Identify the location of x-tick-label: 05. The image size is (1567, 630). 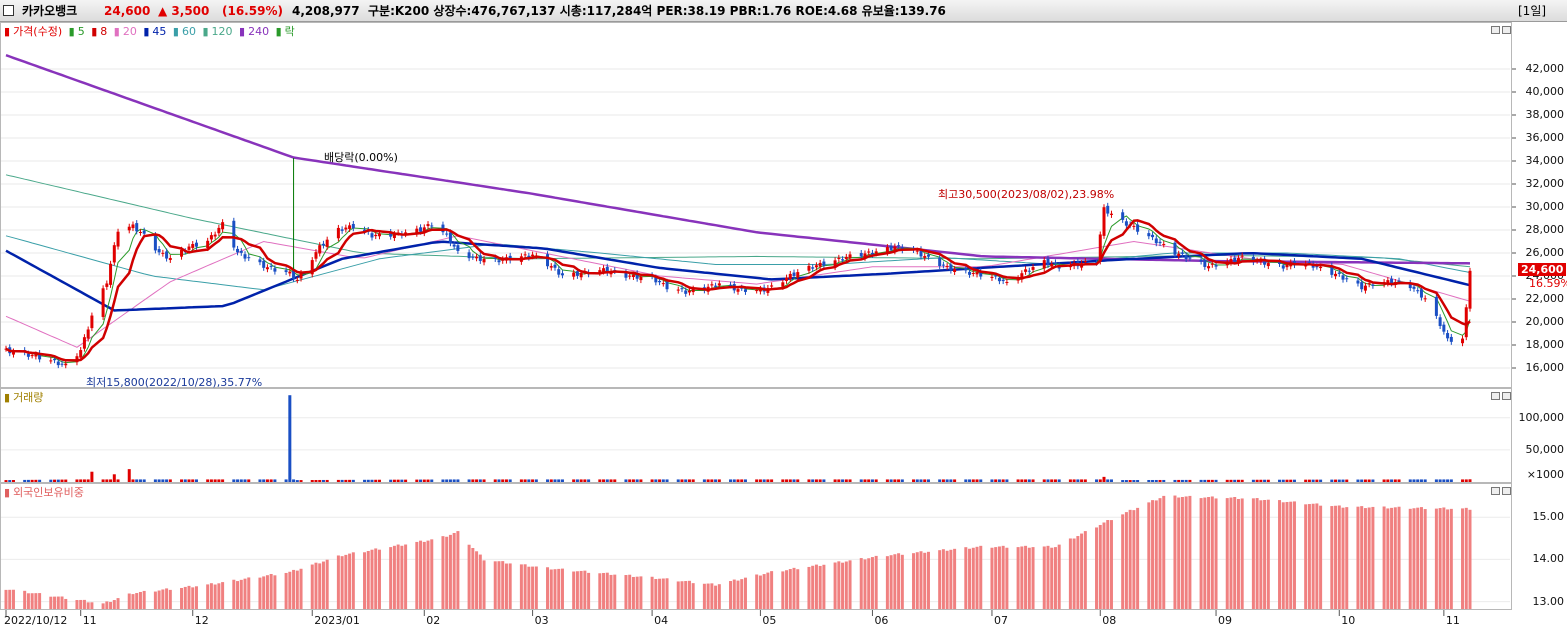
(769, 620).